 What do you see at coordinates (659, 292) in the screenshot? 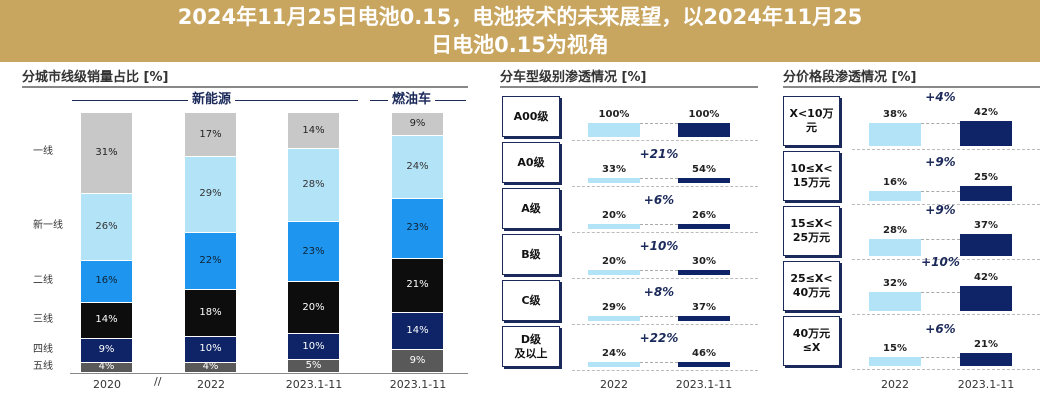
I see `delta-label: +8%` at bounding box center [659, 292].